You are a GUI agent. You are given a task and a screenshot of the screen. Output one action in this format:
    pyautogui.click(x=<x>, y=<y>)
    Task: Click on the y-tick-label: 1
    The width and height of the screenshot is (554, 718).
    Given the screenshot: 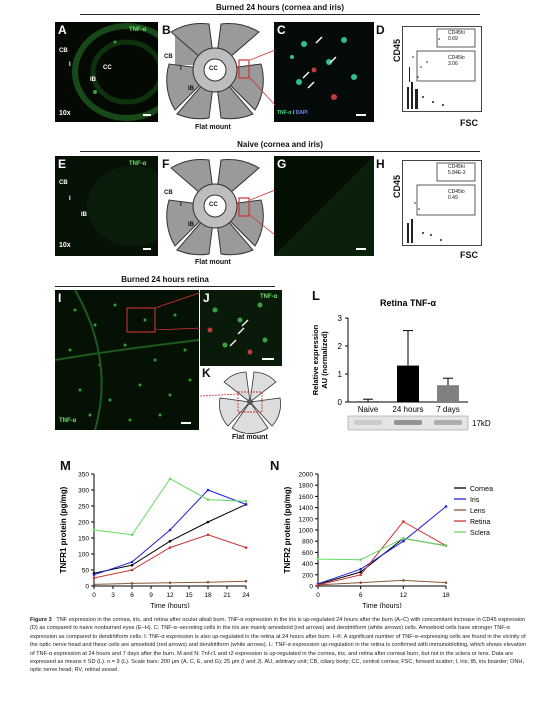 What is the action you would take?
    pyautogui.click(x=340, y=374)
    